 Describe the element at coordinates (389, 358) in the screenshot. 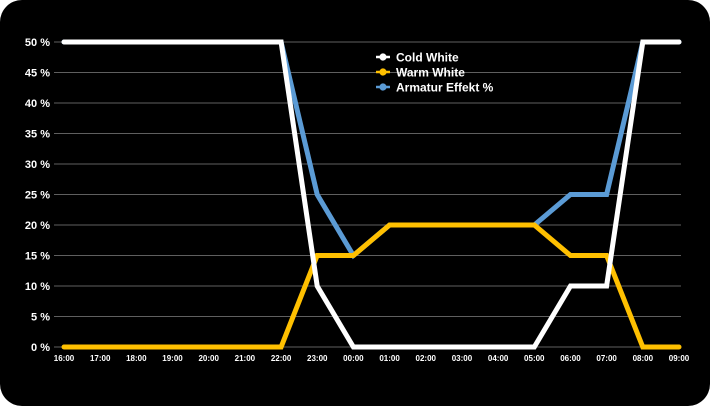

I see `x-tick-label: 01:00` at that location.